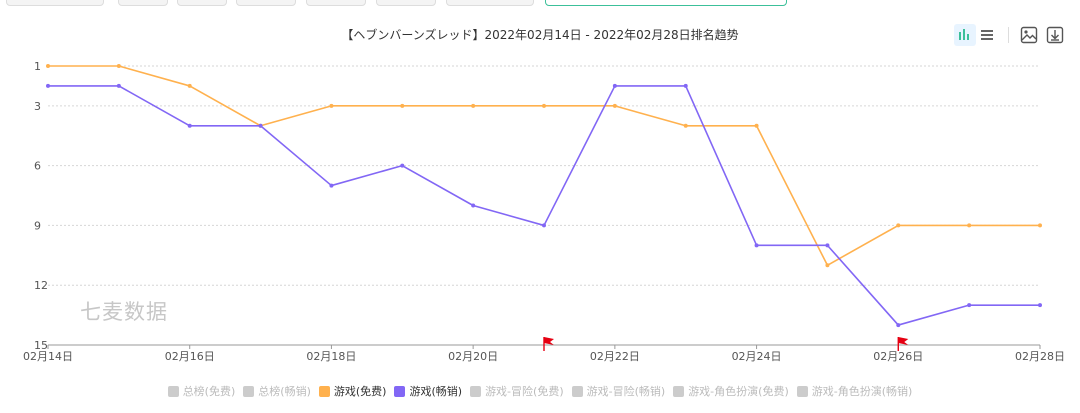  What do you see at coordinates (473, 356) in the screenshot?
I see `x-tick-label: 02月20日` at bounding box center [473, 356].